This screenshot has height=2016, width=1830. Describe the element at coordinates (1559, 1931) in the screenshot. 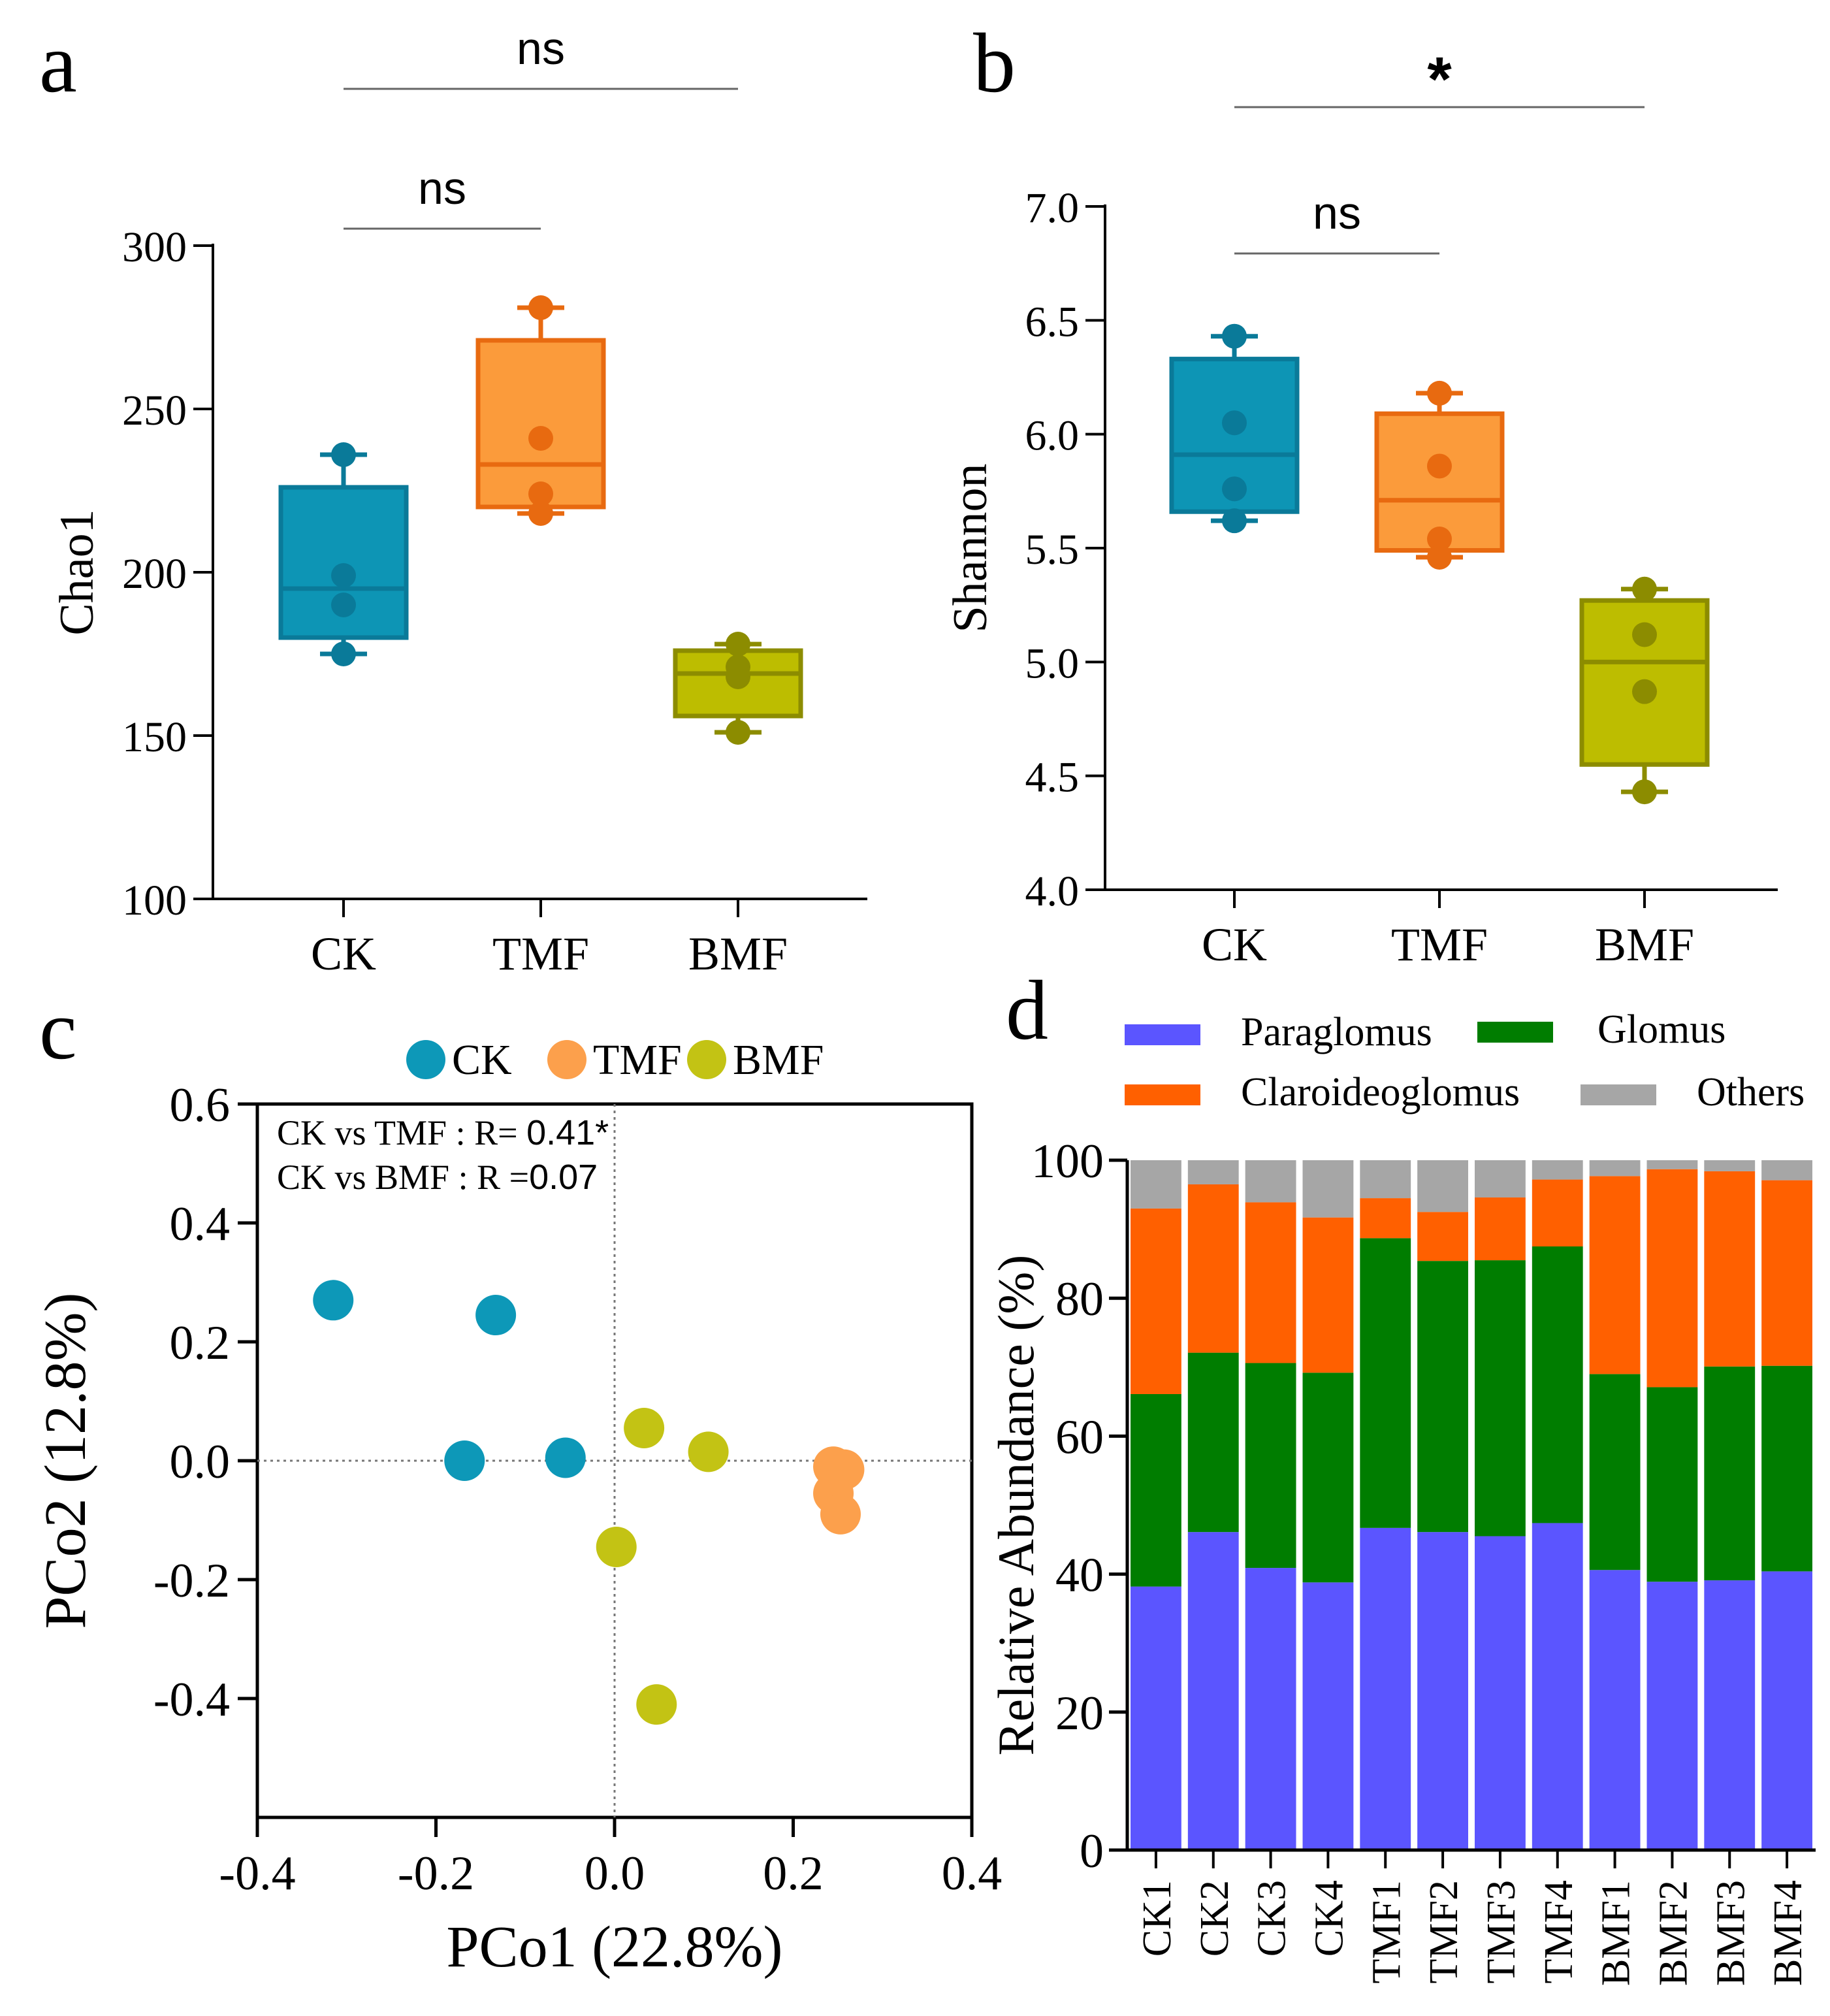

I see `x-tick-label: TMF4` at that location.